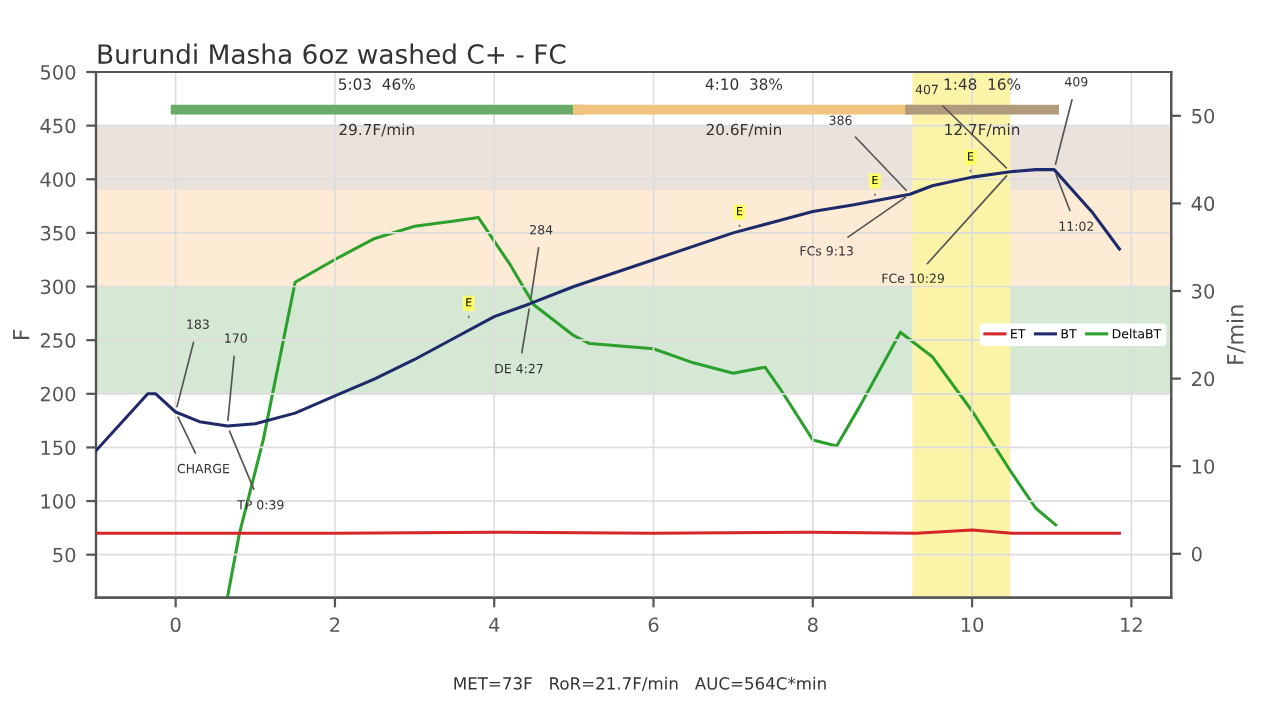  Describe the element at coordinates (1236, 334) in the screenshot. I see `y2-axis-title: F/min` at that location.